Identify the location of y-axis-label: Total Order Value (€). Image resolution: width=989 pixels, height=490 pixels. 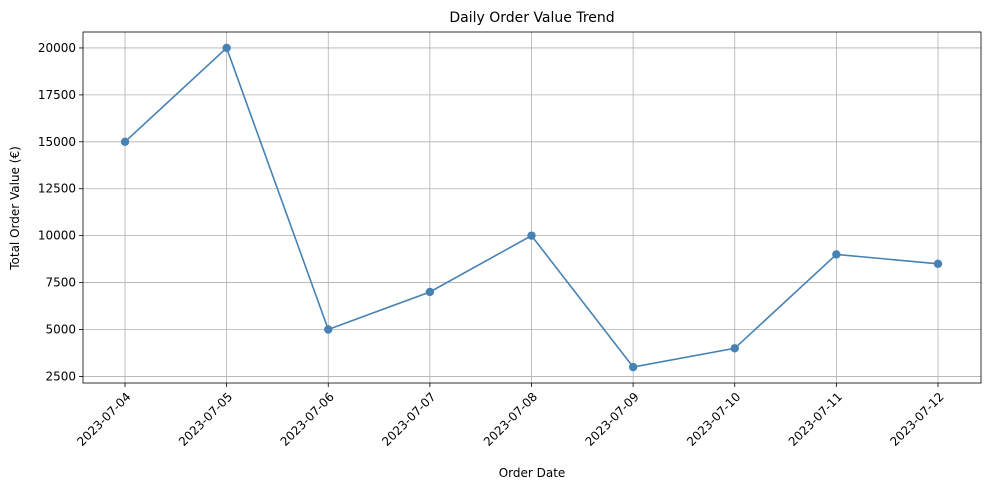
(15, 208).